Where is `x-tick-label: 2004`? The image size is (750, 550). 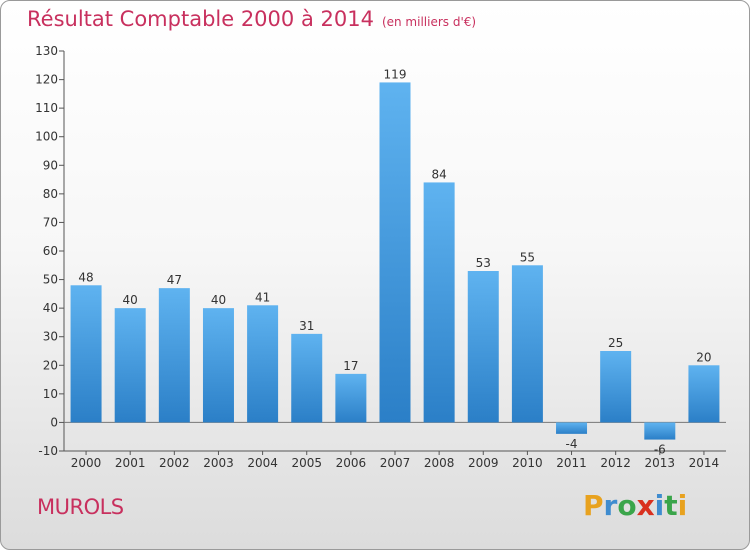
x-tick-label: 2004 is located at coordinates (262, 463).